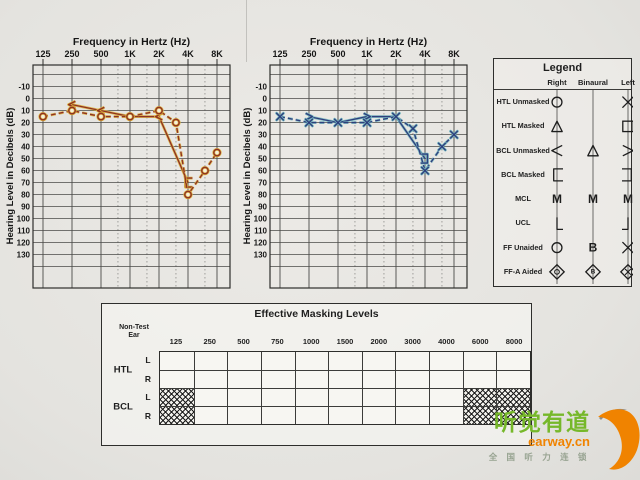  What do you see at coordinates (542, 422) in the screenshot?
I see `logo-chinese-name: 听觉有道` at bounding box center [542, 422].